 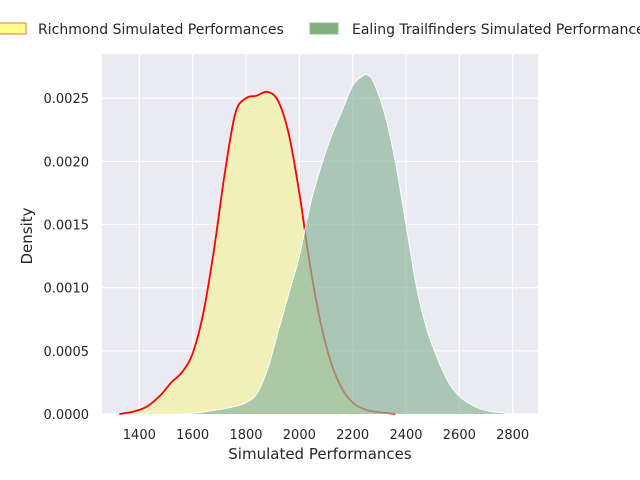 I want to click on y-axis-label: Density, so click(x=27, y=235).